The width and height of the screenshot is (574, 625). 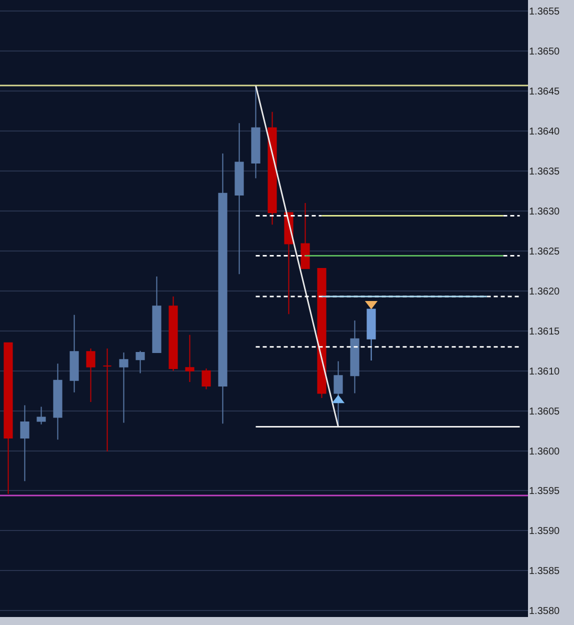 What do you see at coordinates (544, 52) in the screenshot?
I see `y-tick-label: 1.3650` at bounding box center [544, 52].